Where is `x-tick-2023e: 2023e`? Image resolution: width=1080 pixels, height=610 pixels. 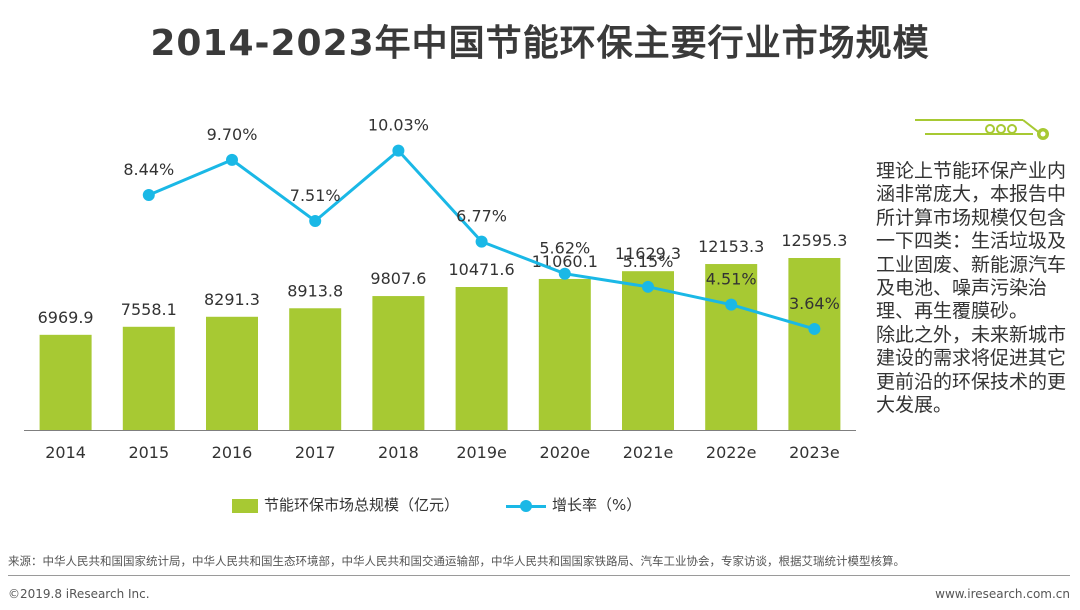 x-tick-2023e: 2023e is located at coordinates (814, 452).